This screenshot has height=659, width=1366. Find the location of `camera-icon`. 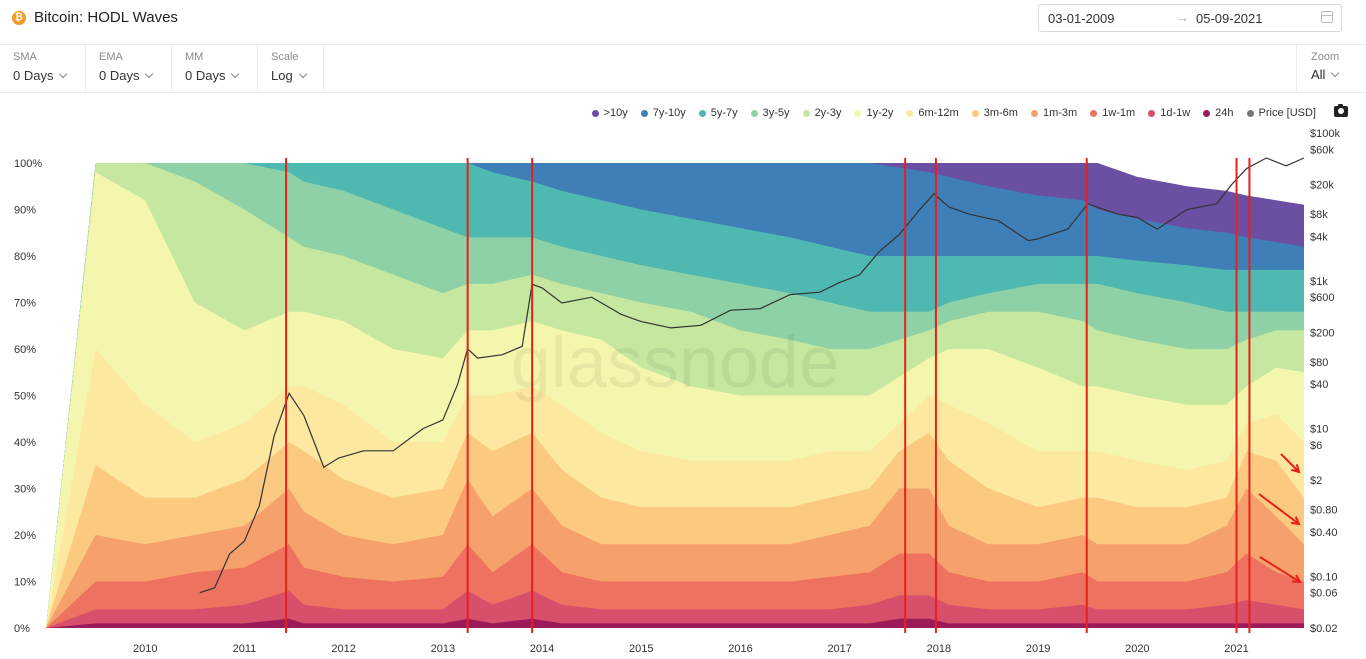

camera-icon is located at coordinates (1341, 110).